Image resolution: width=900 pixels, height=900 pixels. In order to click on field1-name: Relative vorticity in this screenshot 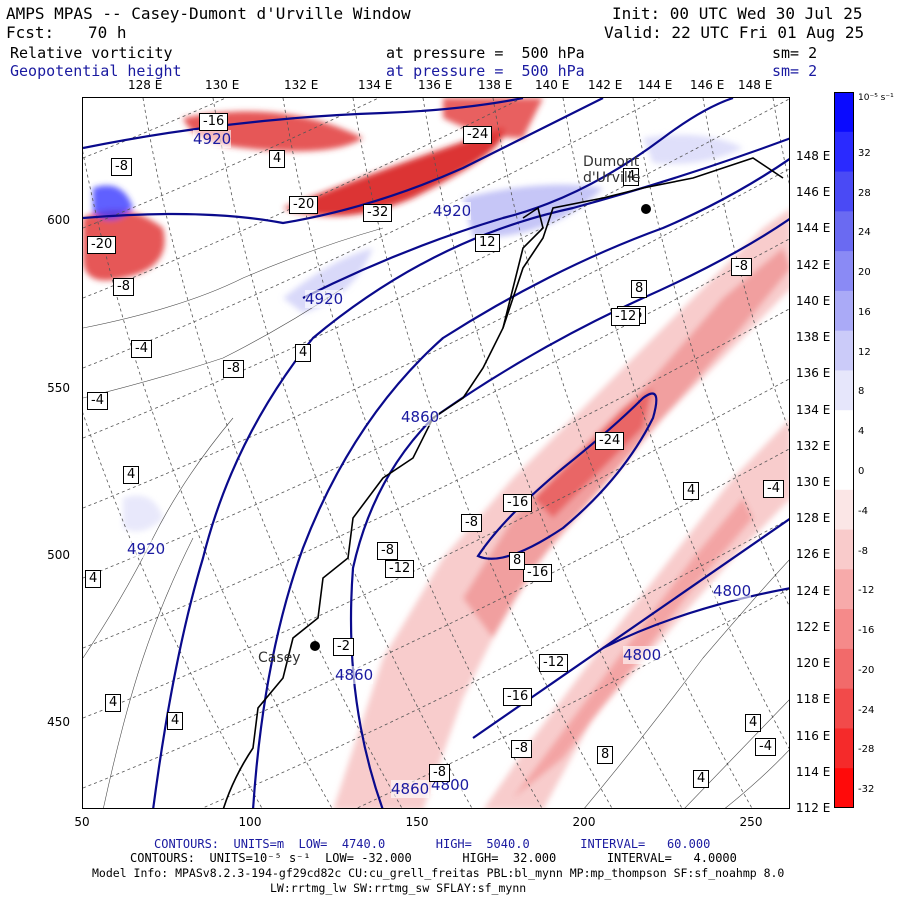, I will do `click(91, 53)`.